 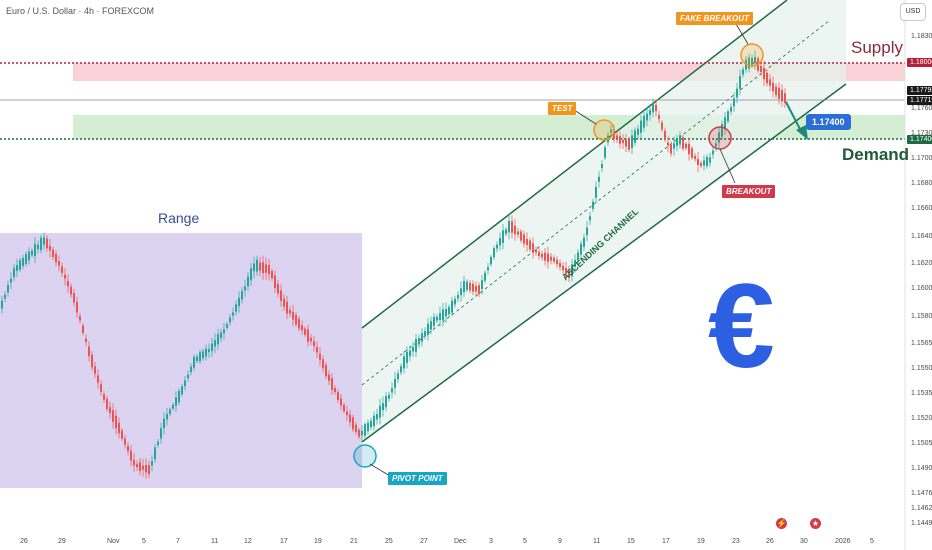 What do you see at coordinates (631, 541) in the screenshot?
I see `x-tick-label: 15` at bounding box center [631, 541].